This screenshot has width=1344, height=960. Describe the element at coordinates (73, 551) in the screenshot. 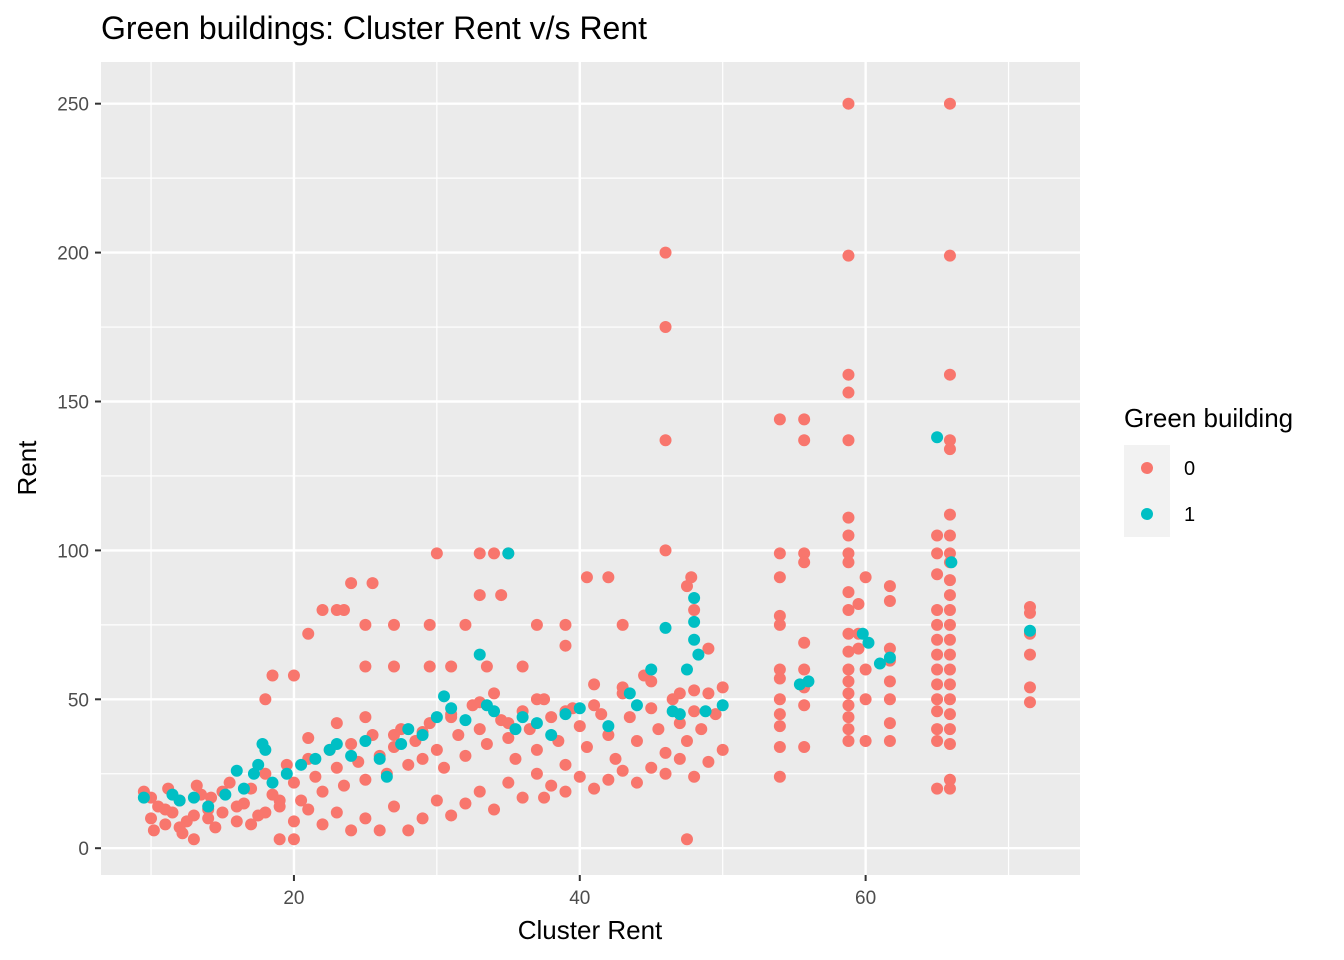

I see `y-tick-label: 100` at that location.